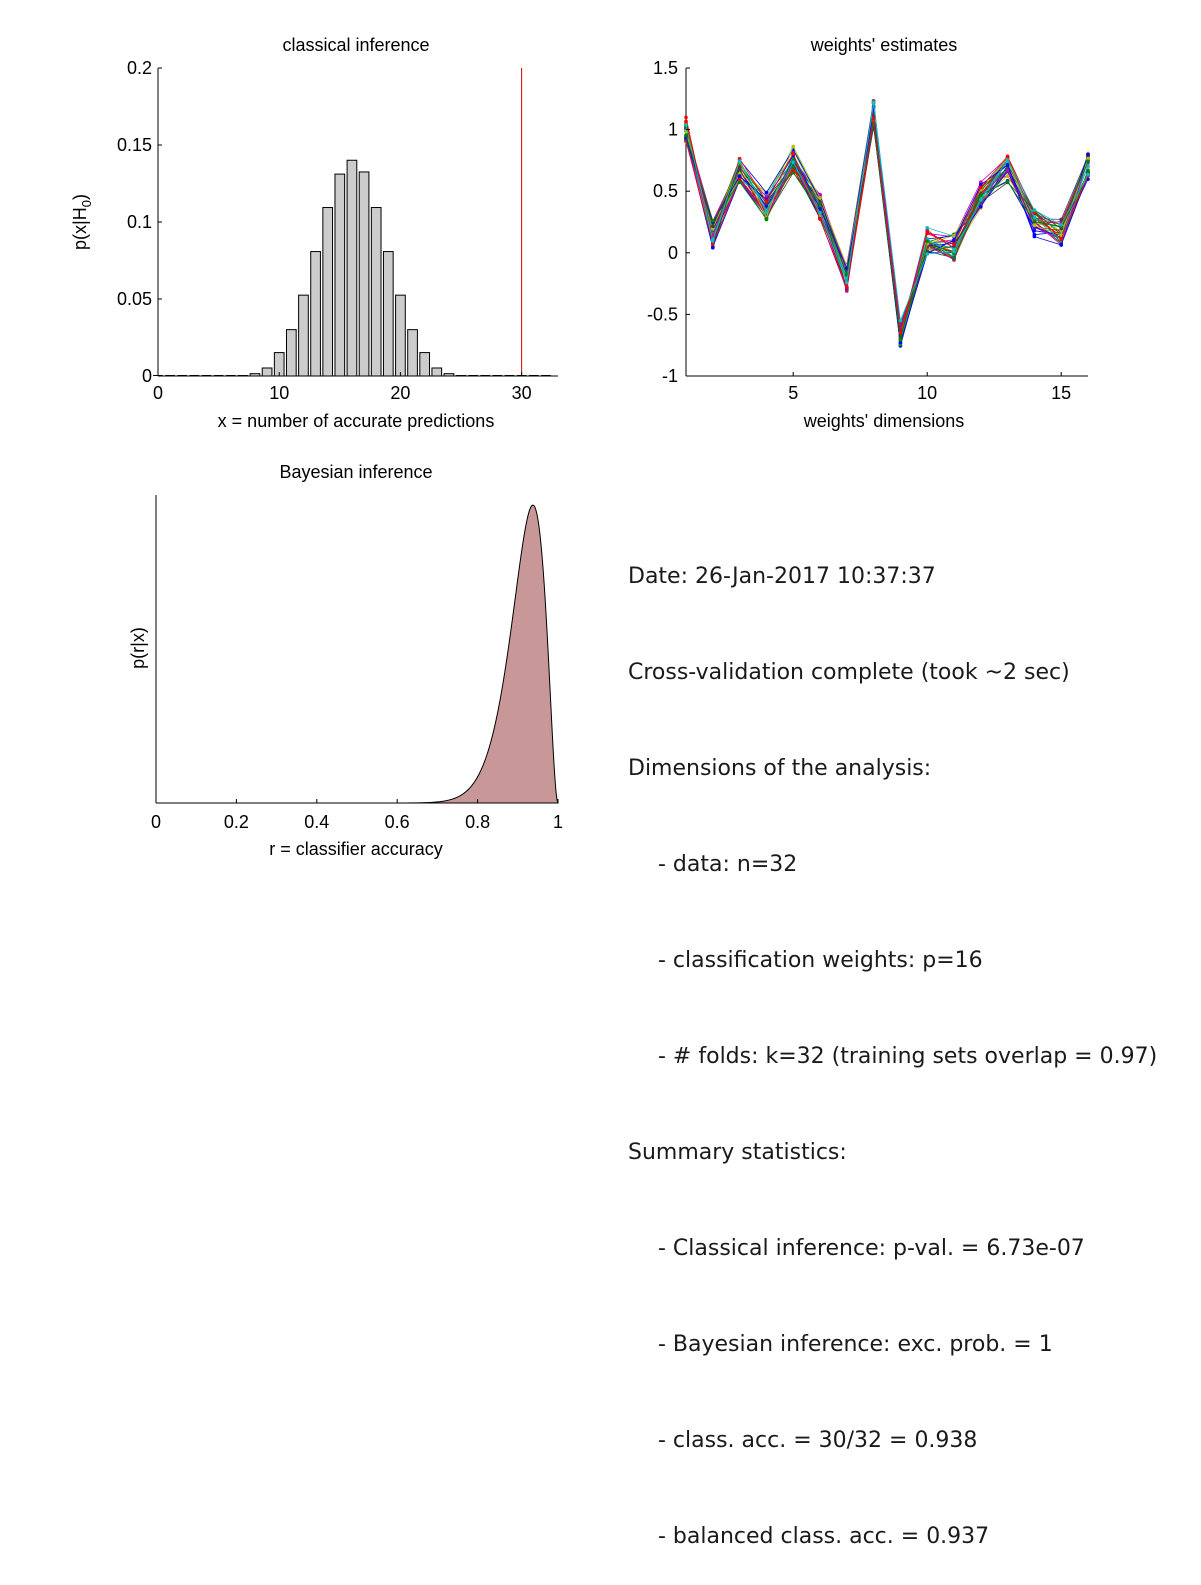 The width and height of the screenshot is (1201, 1585). Describe the element at coordinates (908, 1345) in the screenshot. I see `summary-bayesian: - Bayesian inference: exc. prob. = 1` at that location.